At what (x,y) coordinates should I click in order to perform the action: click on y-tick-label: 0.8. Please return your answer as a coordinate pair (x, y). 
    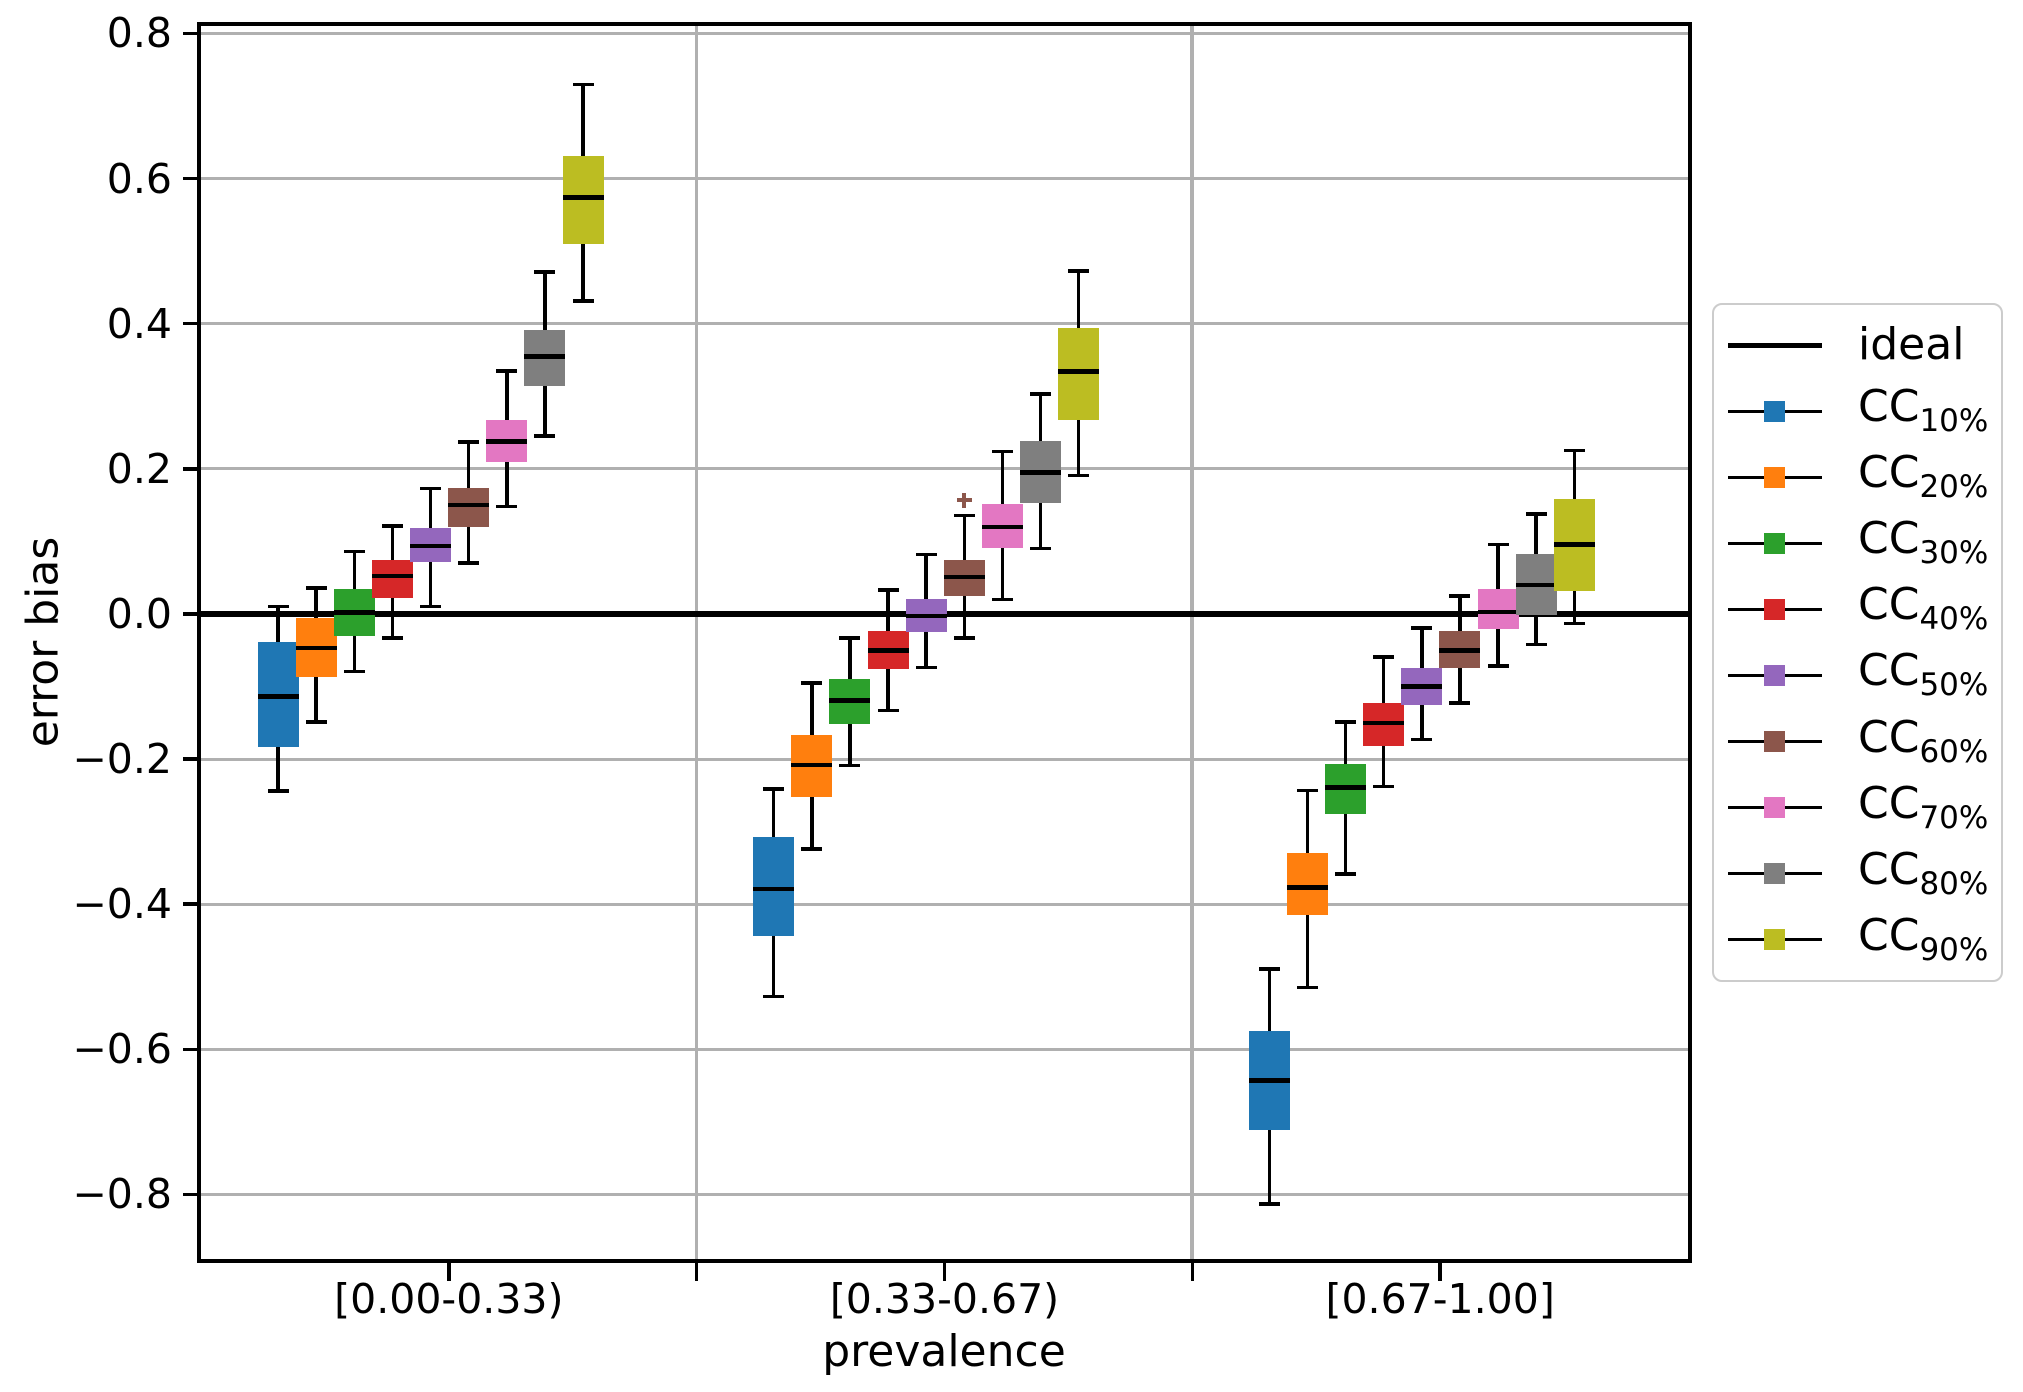
    Looking at the image, I should click on (139, 33).